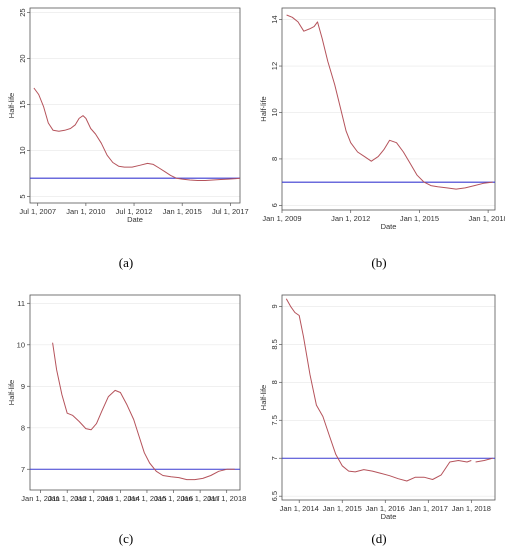  I want to click on x-tick-label-a-4: Jul 1, 2017, so click(230, 211).